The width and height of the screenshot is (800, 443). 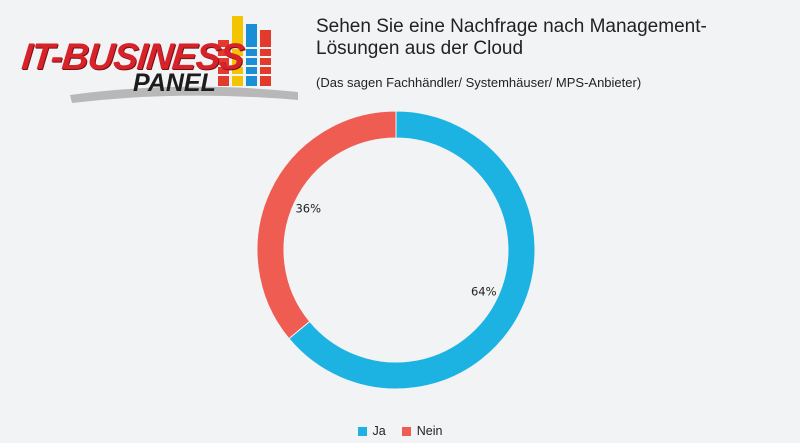 What do you see at coordinates (245, 61) in the screenshot?
I see `logo-bar-gaps` at bounding box center [245, 61].